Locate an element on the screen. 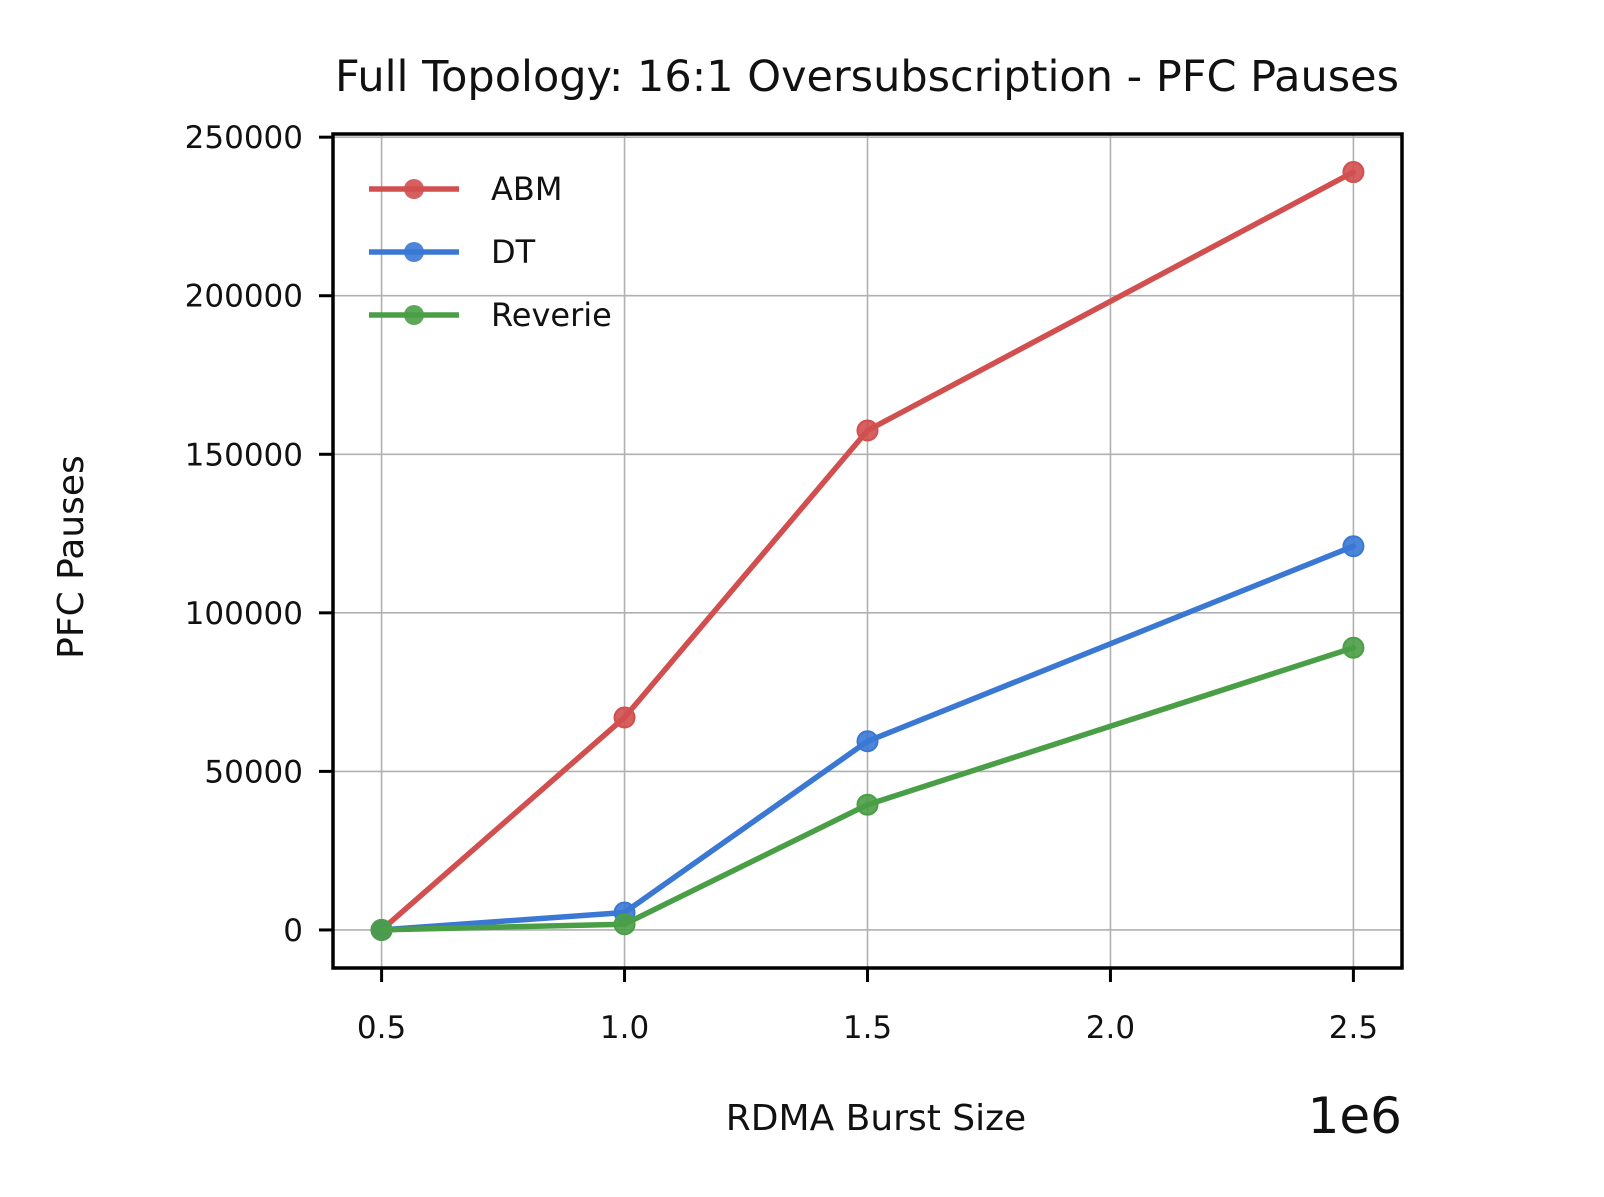 This screenshot has width=1604, height=1197. x-tick-label: 0.5 is located at coordinates (381, 1028).